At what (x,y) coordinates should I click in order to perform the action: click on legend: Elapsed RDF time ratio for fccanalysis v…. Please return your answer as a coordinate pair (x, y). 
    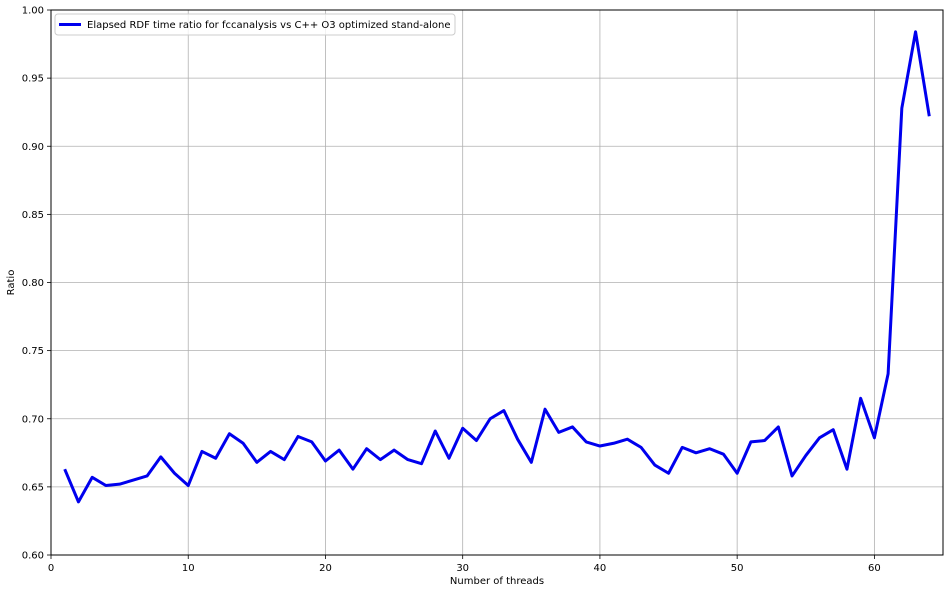
    Looking at the image, I should click on (255, 24).